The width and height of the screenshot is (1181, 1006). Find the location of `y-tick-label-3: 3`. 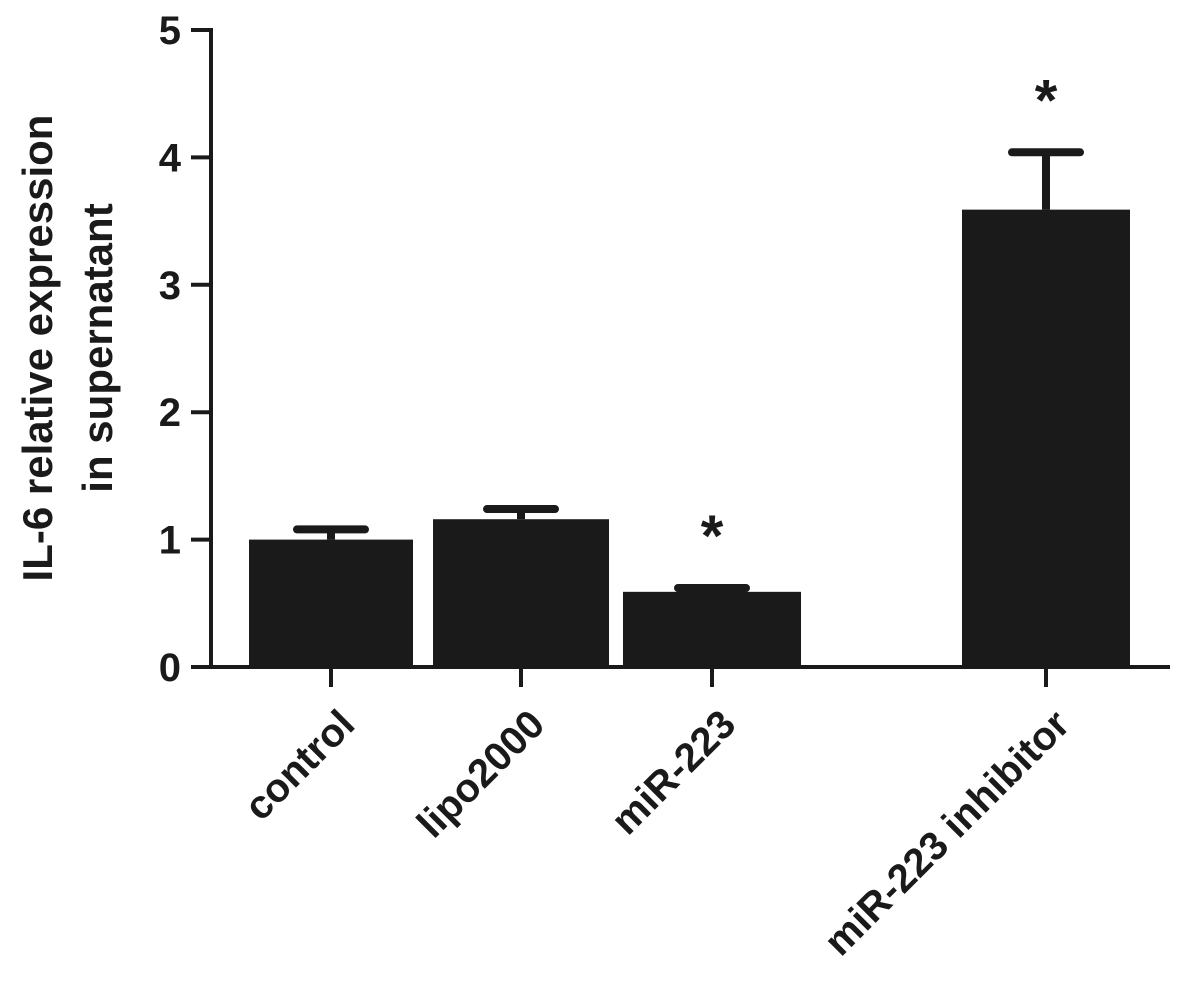

y-tick-label-3: 3 is located at coordinates (170, 286).